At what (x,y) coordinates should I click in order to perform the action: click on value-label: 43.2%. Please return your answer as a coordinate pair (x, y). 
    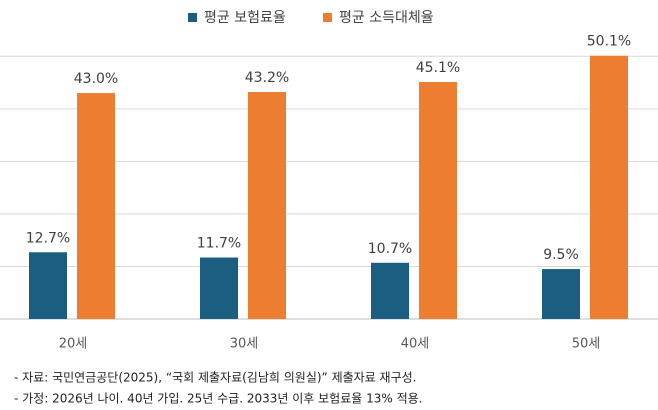
    Looking at the image, I should click on (267, 78).